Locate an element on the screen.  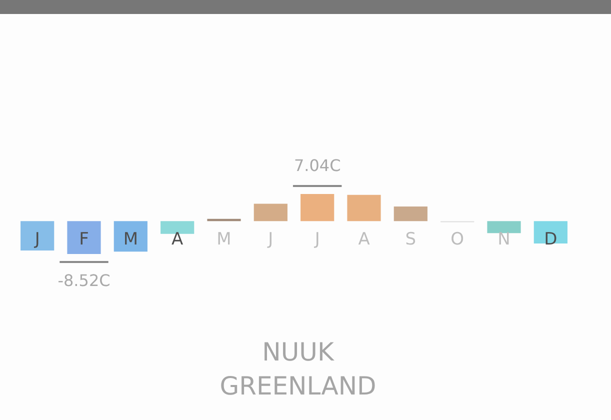
x-tick-label: F is located at coordinates (84, 240).